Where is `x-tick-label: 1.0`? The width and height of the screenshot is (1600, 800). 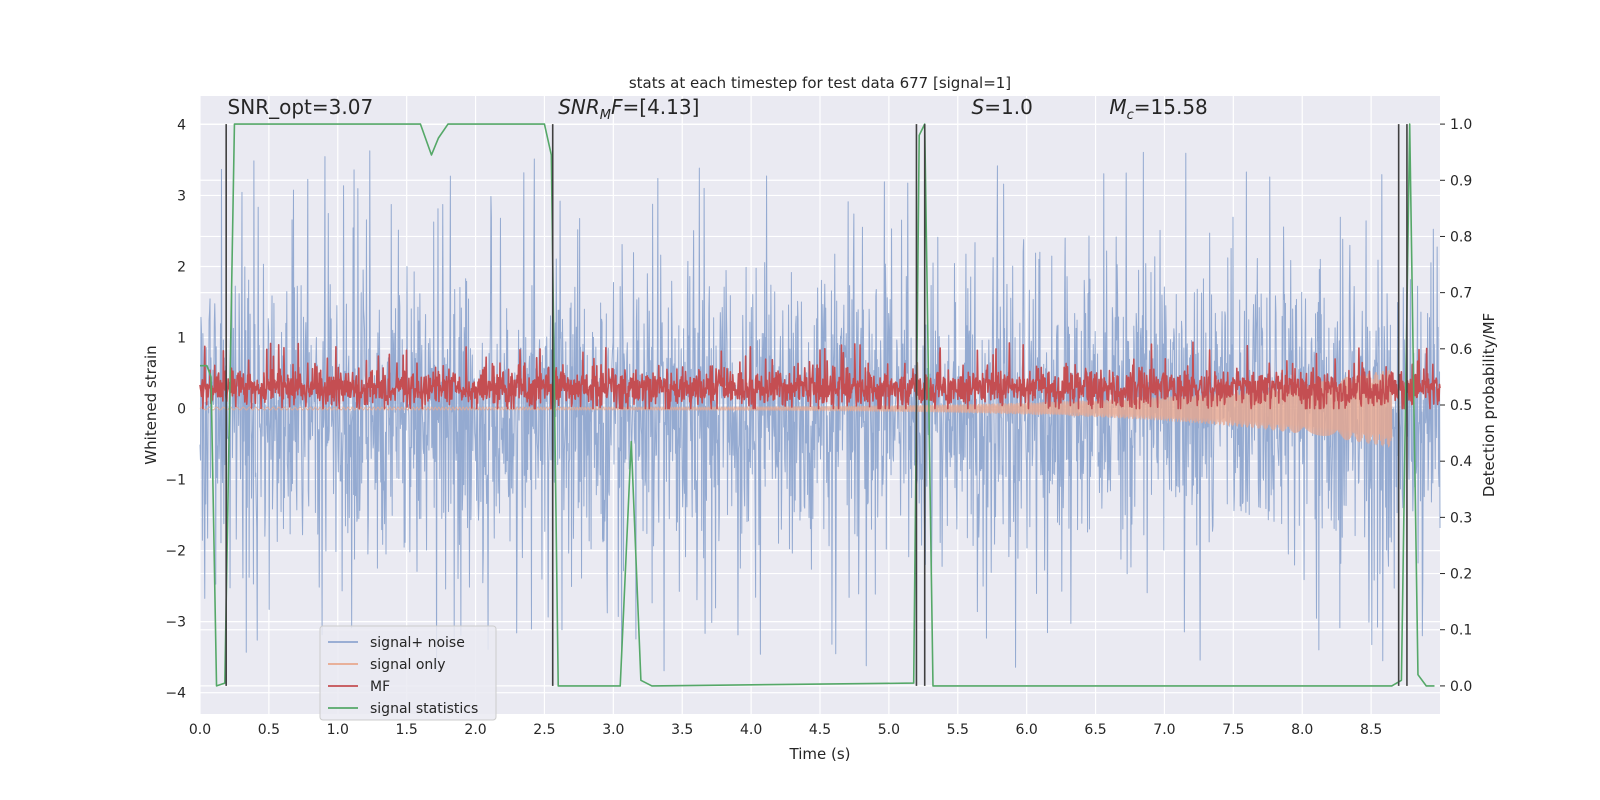
x-tick-label: 1.0 is located at coordinates (338, 730).